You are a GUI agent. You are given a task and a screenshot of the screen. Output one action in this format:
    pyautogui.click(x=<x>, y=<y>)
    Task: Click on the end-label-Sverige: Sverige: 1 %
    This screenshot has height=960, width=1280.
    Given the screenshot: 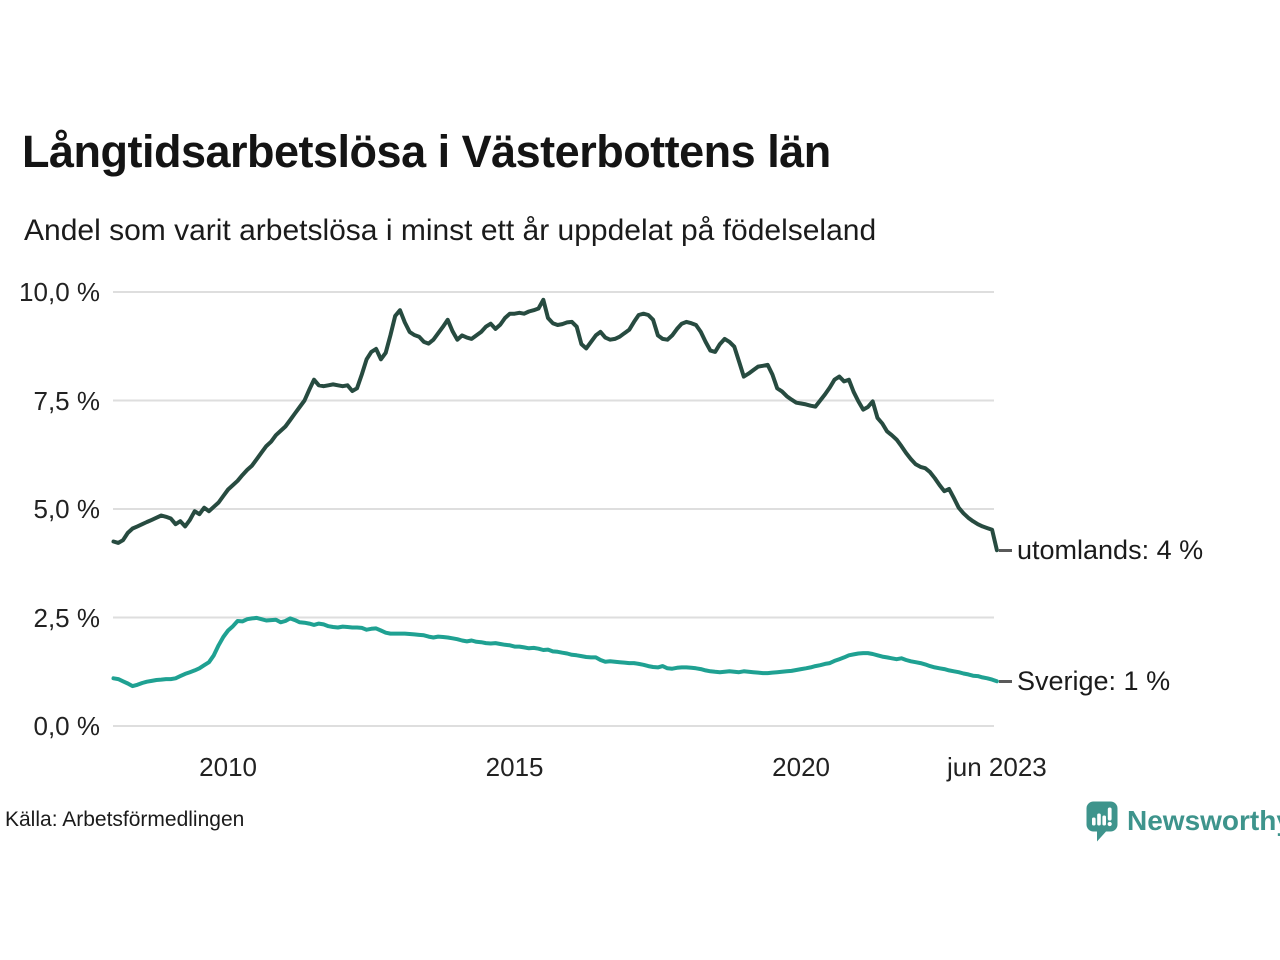 What is the action you would take?
    pyautogui.click(x=1084, y=681)
    